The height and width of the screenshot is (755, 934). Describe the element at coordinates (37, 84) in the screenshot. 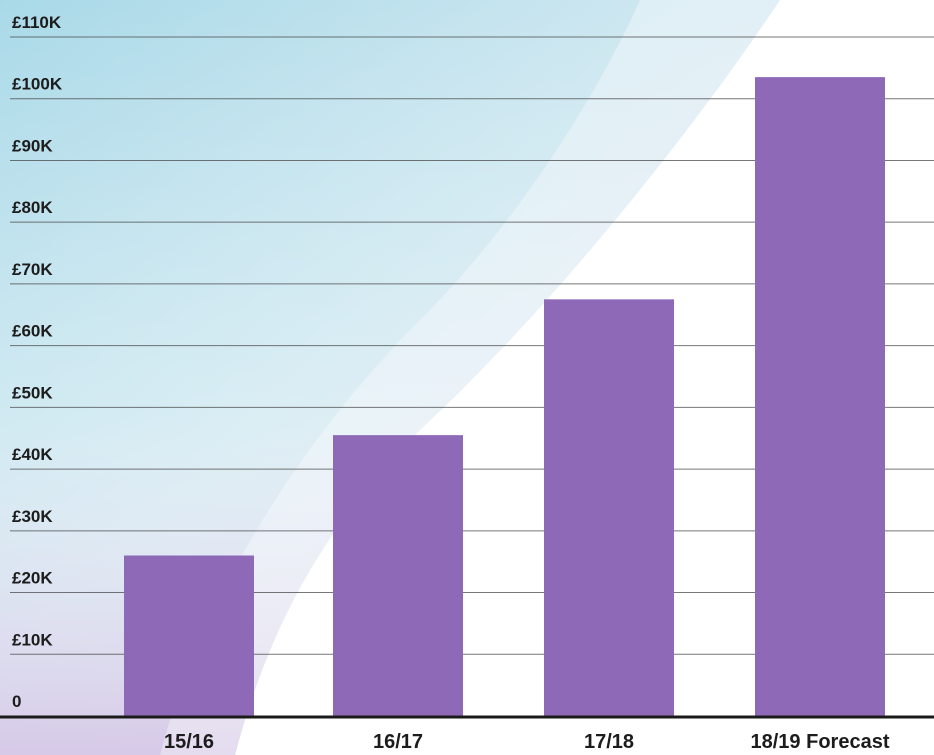

I see `y-tick-label: £100K` at that location.